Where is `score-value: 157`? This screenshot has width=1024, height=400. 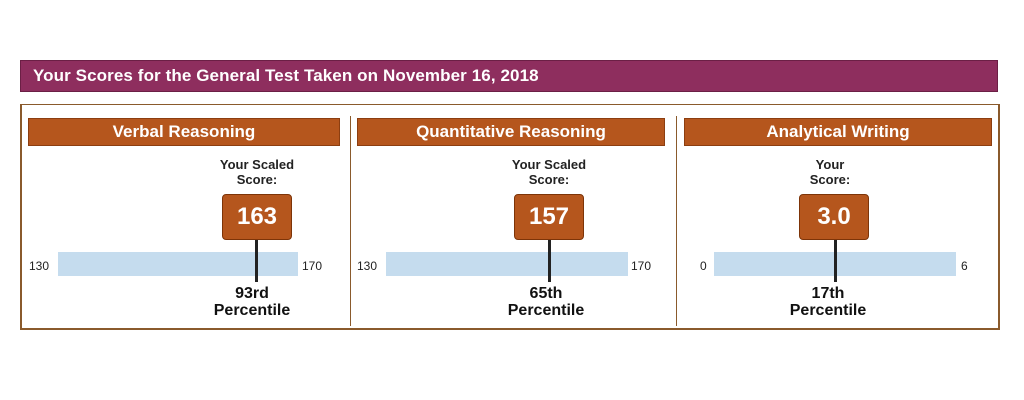 score-value: 157 is located at coordinates (549, 217).